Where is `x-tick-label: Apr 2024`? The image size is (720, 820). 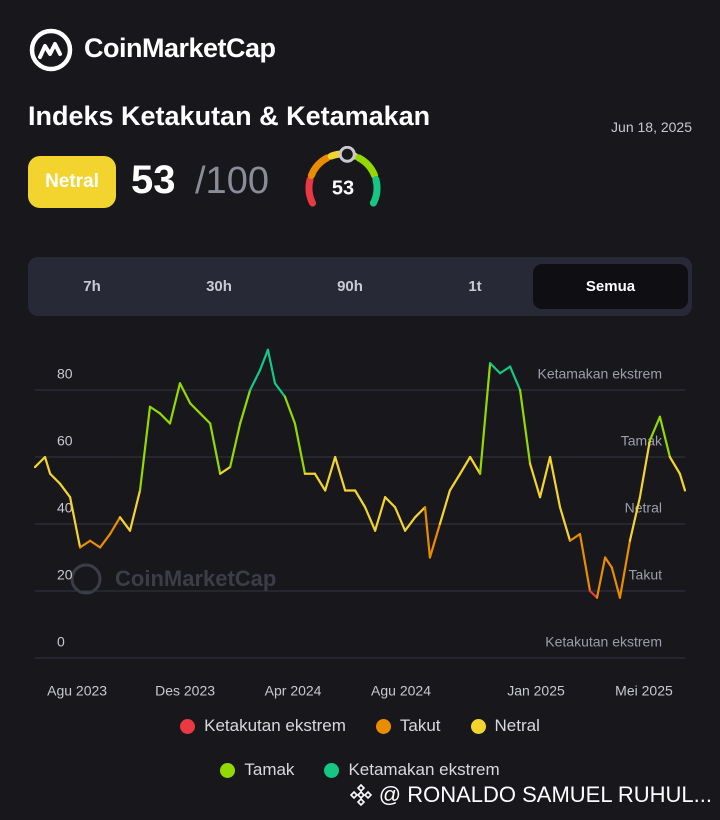
x-tick-label: Apr 2024 is located at coordinates (293, 691).